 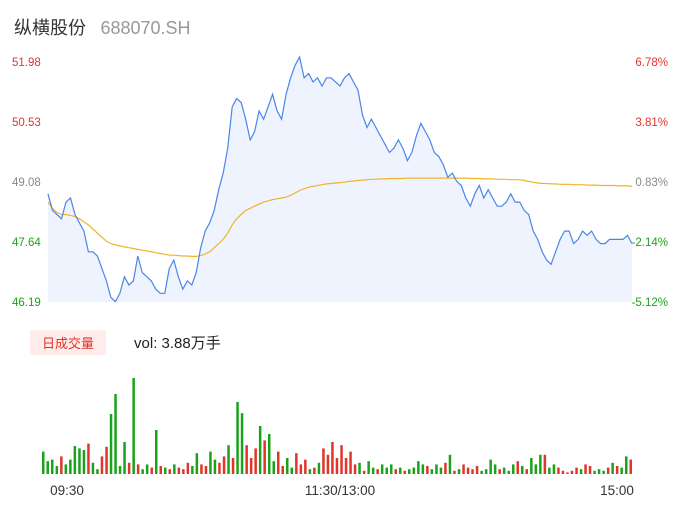 I want to click on stock-code: 688070.SH, so click(x=145, y=28).